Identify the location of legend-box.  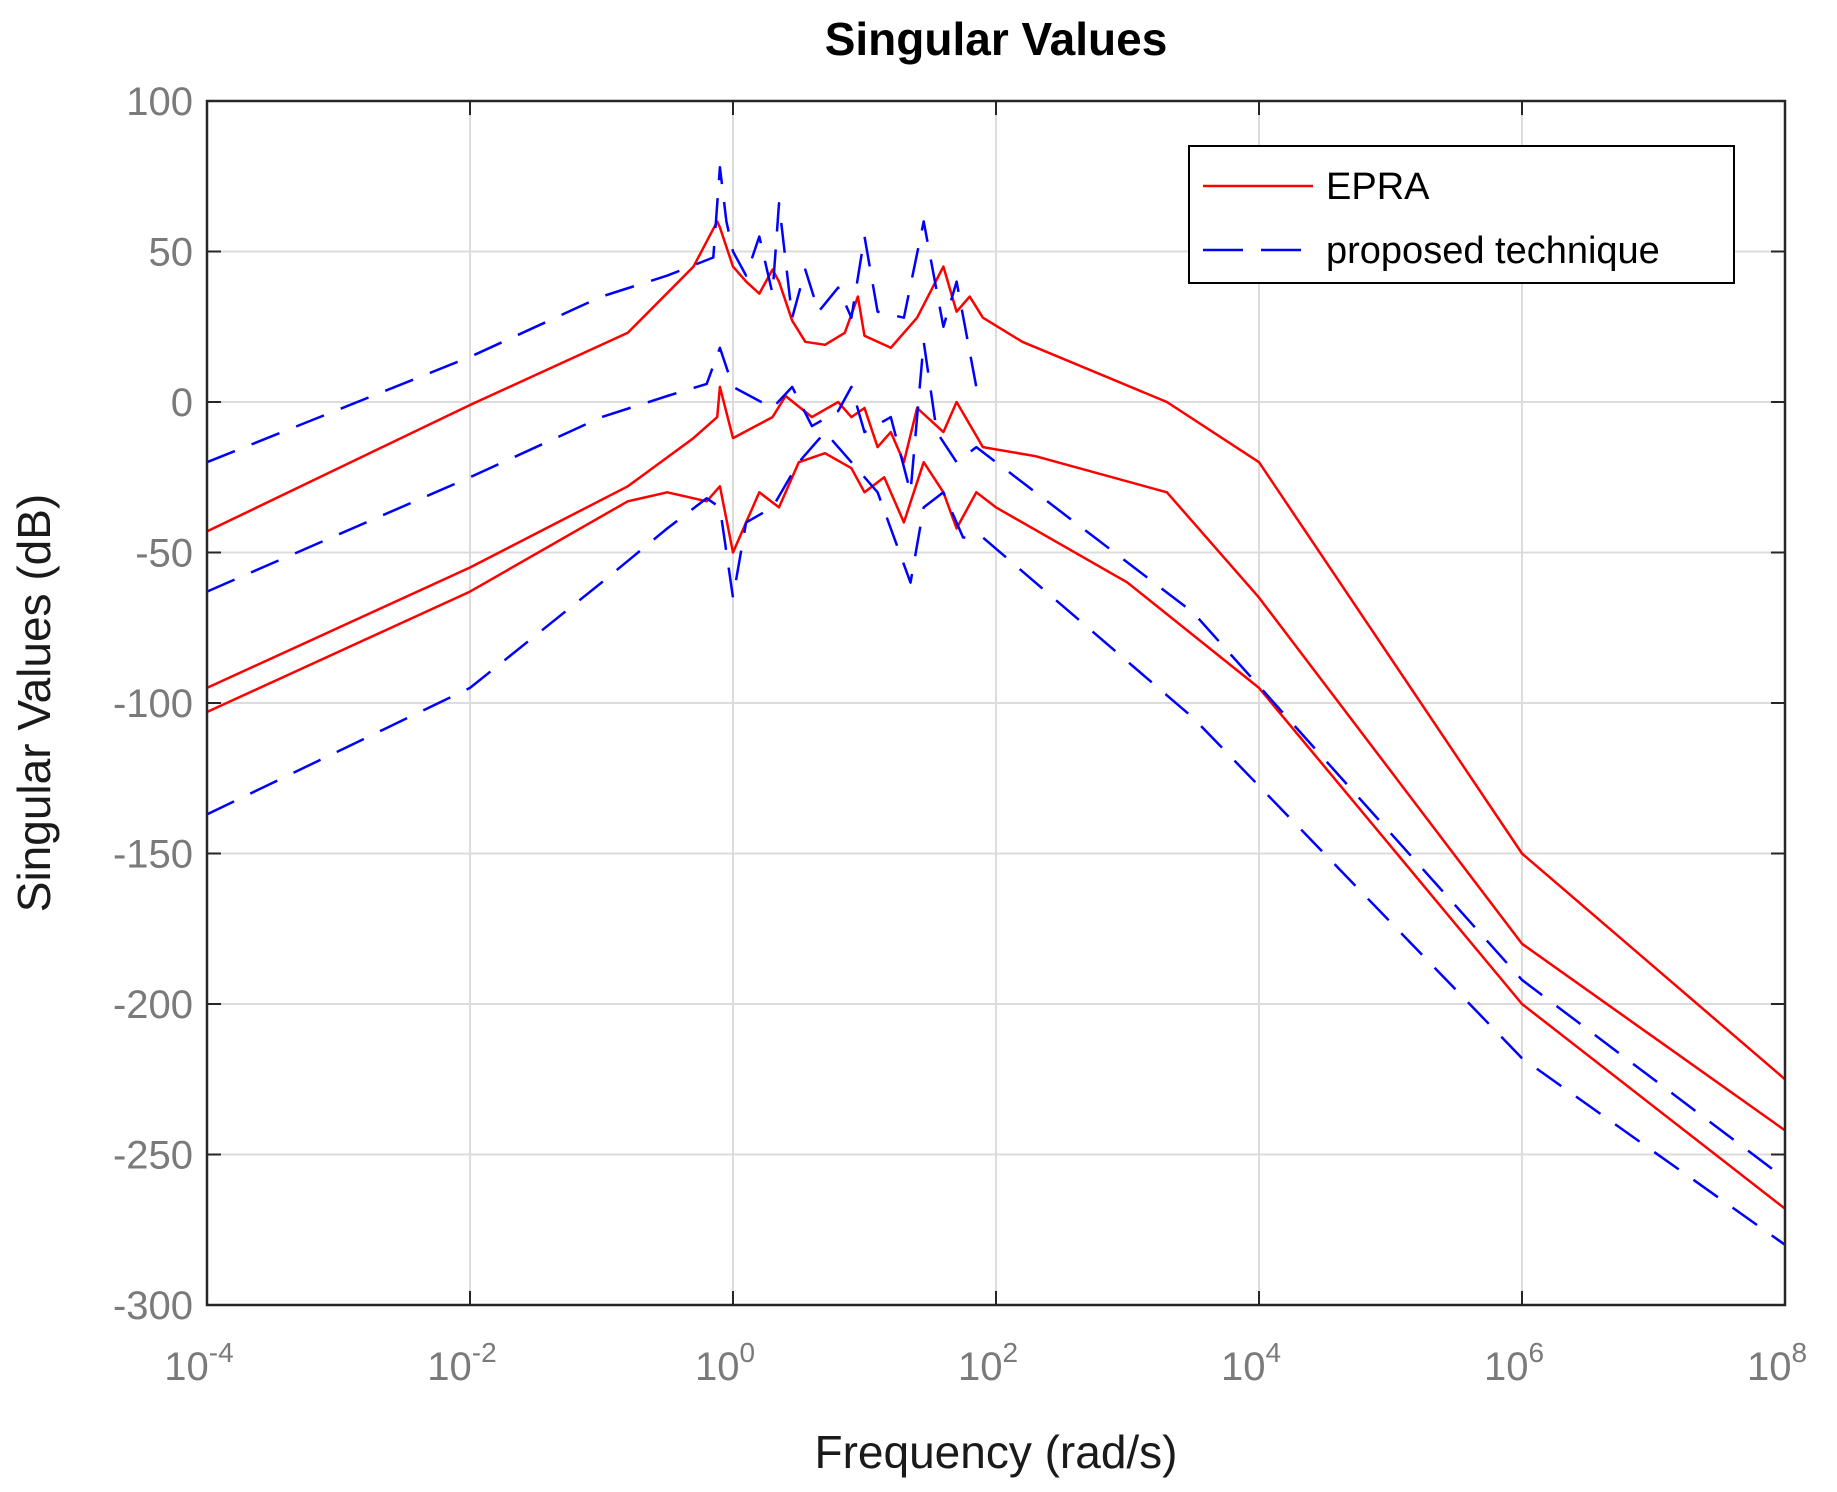
(1461, 214).